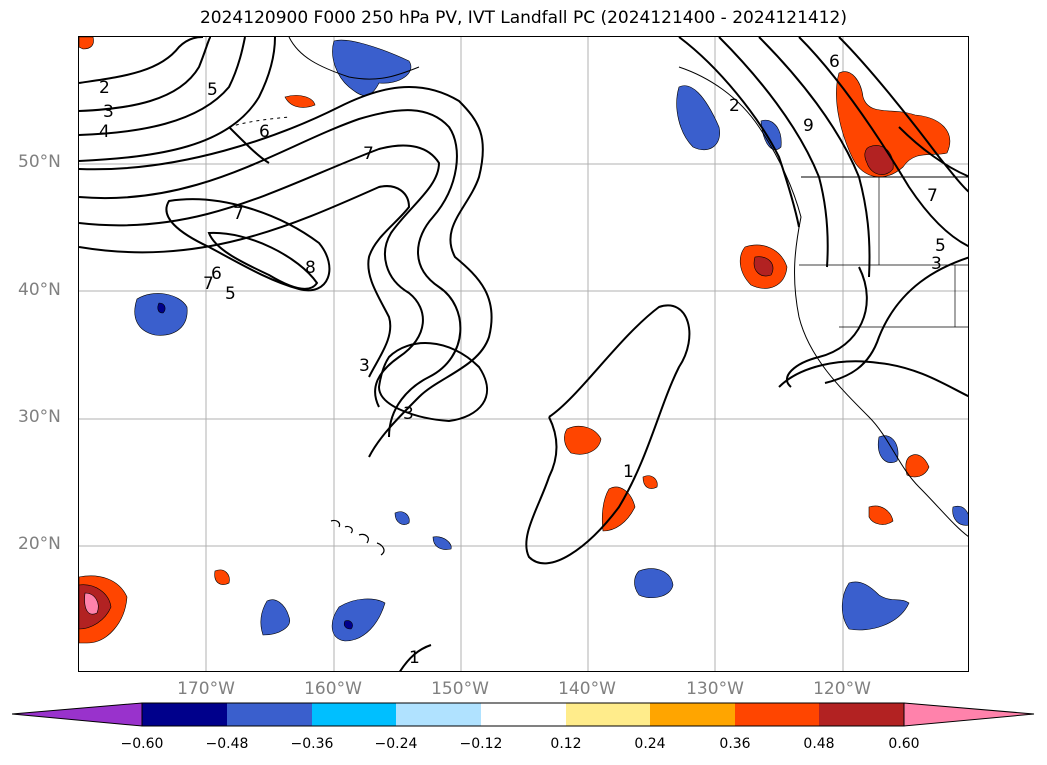 Image resolution: width=1047 pixels, height=765 pixels. I want to click on contour-label: 8, so click(310, 268).